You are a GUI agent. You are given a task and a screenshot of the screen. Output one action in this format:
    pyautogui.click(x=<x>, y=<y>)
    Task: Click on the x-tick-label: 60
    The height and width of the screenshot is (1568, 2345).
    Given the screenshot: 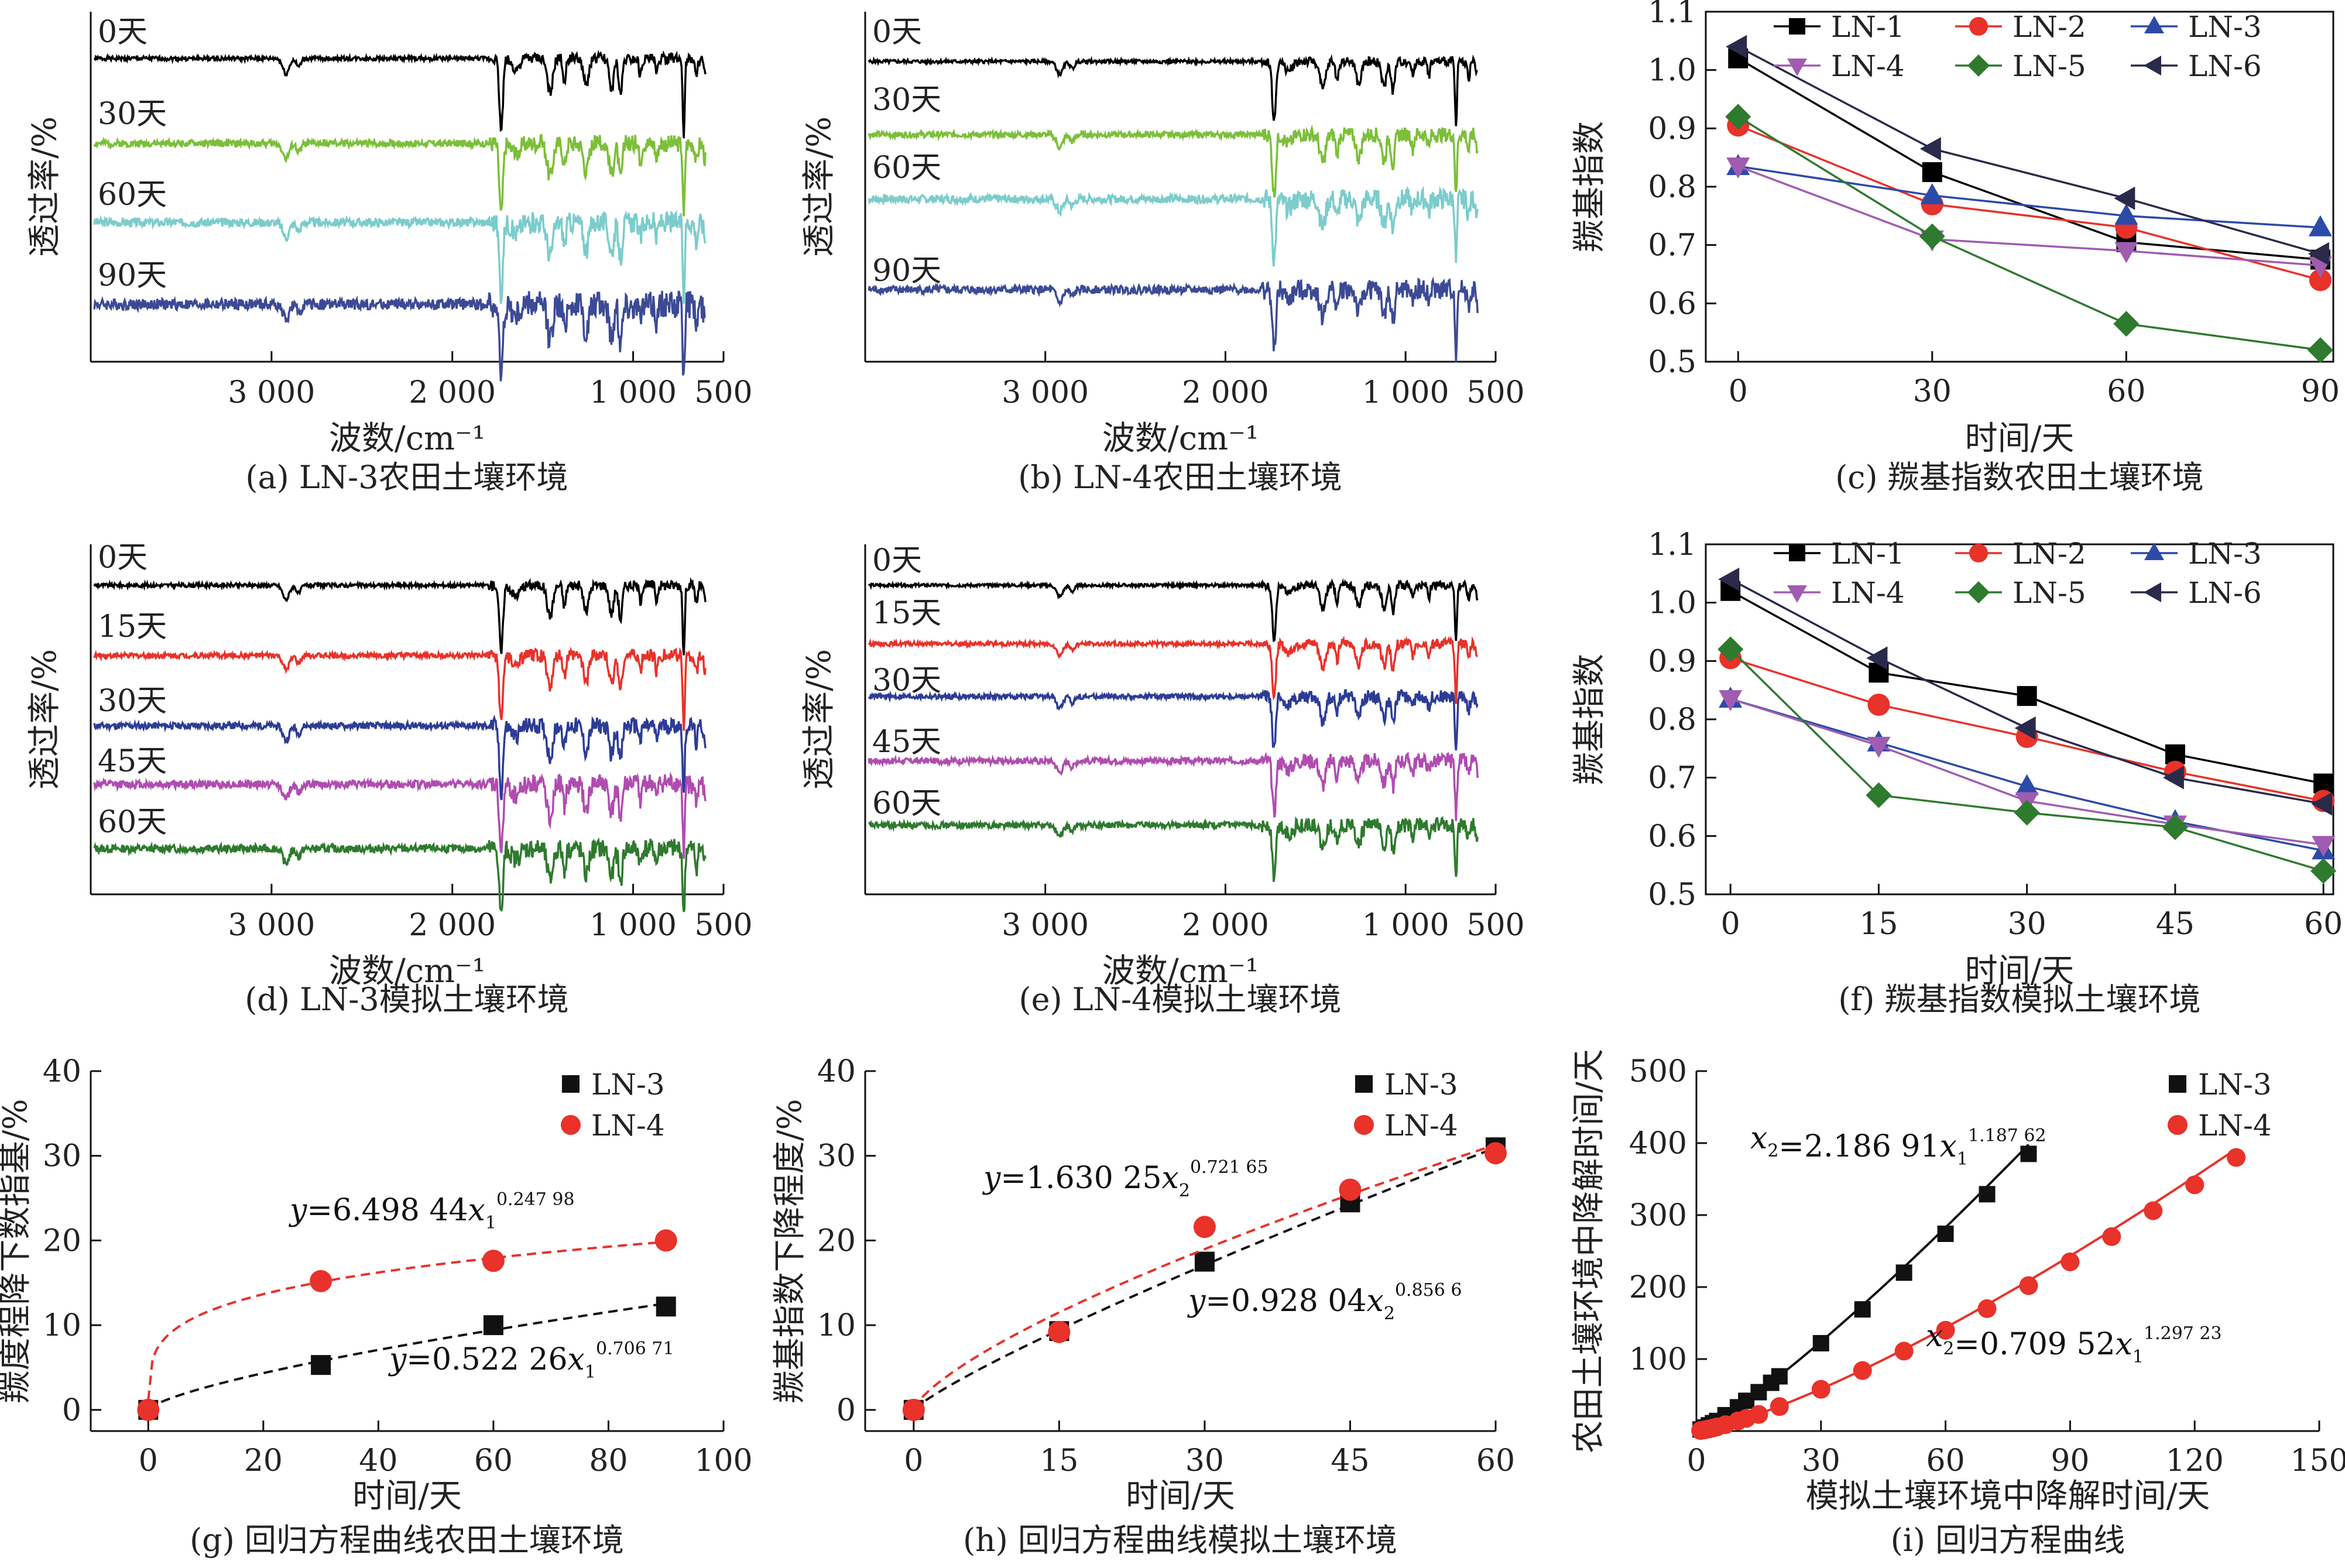 What is the action you would take?
    pyautogui.click(x=1945, y=1461)
    